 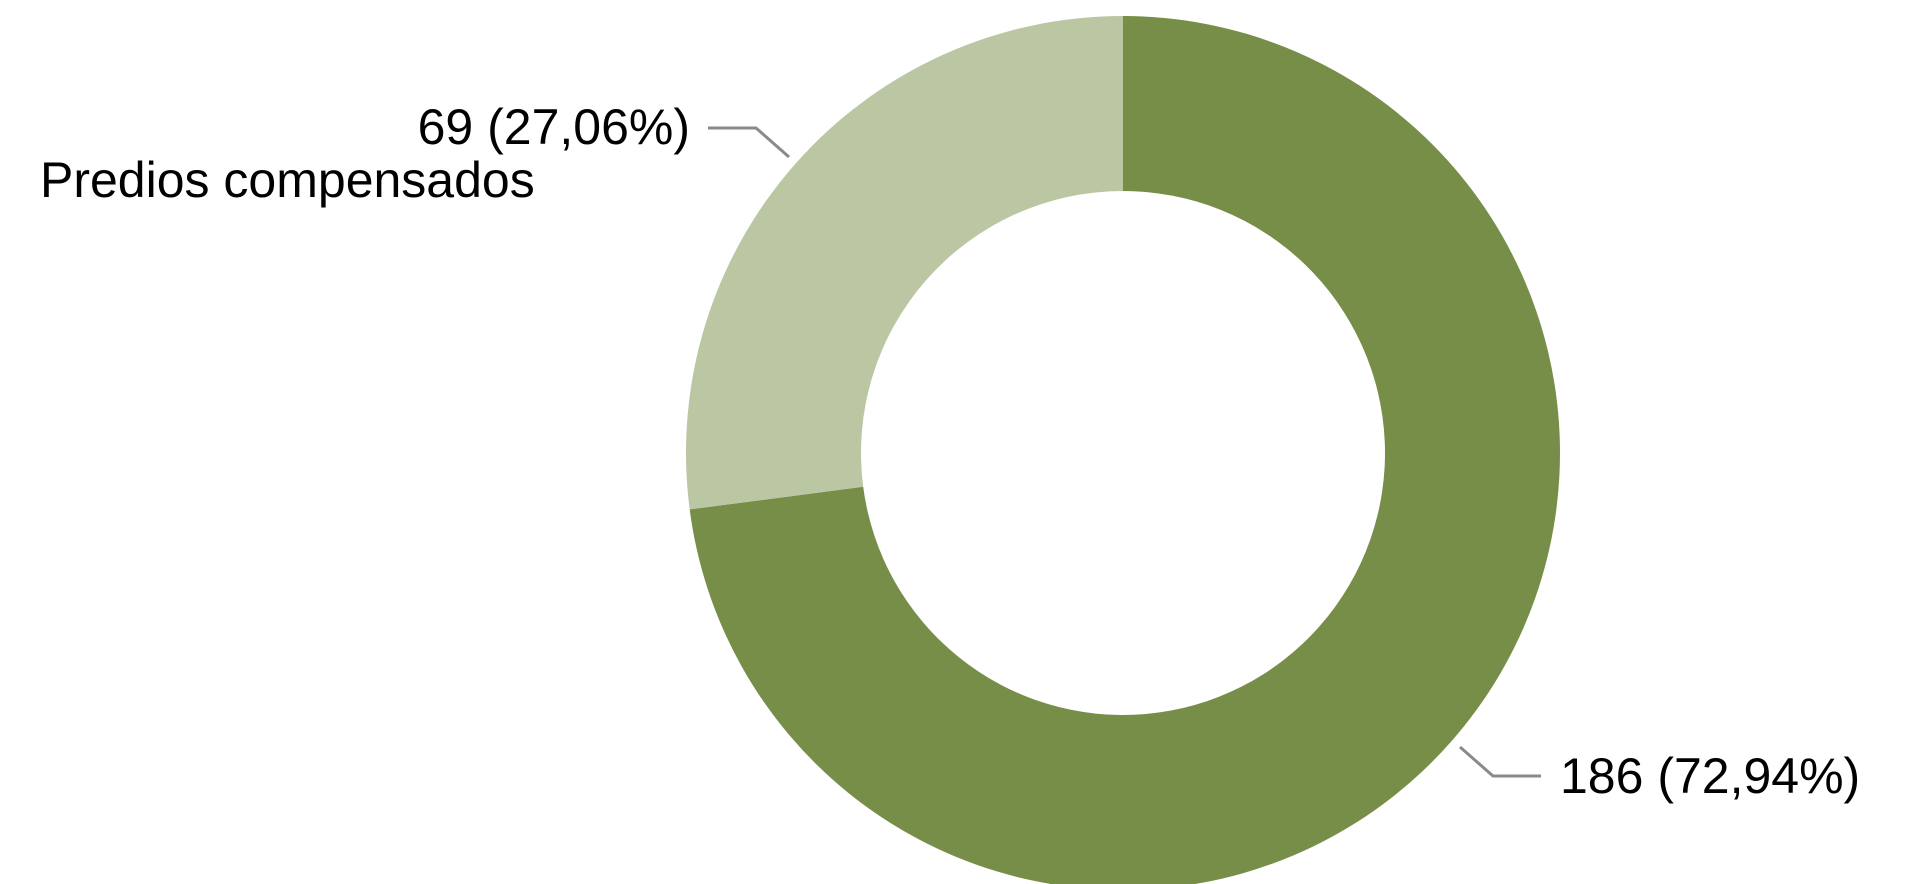 What do you see at coordinates (749, 142) in the screenshot?
I see `leader-line-predios-compensados` at bounding box center [749, 142].